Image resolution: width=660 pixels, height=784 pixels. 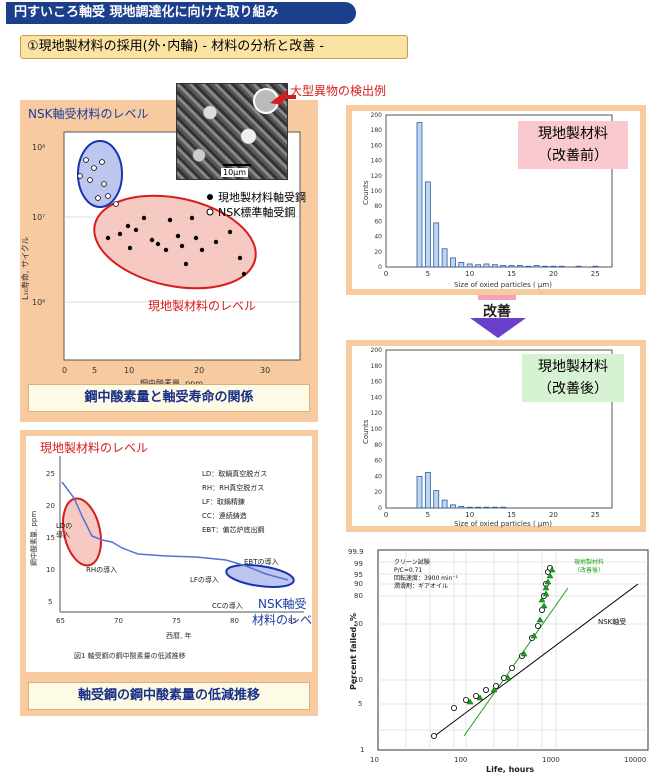 I want to click on section-subtitle: ①現地製材料の採用(外･内輪) - 材料の分析と改善 -, so click(x=214, y=47).